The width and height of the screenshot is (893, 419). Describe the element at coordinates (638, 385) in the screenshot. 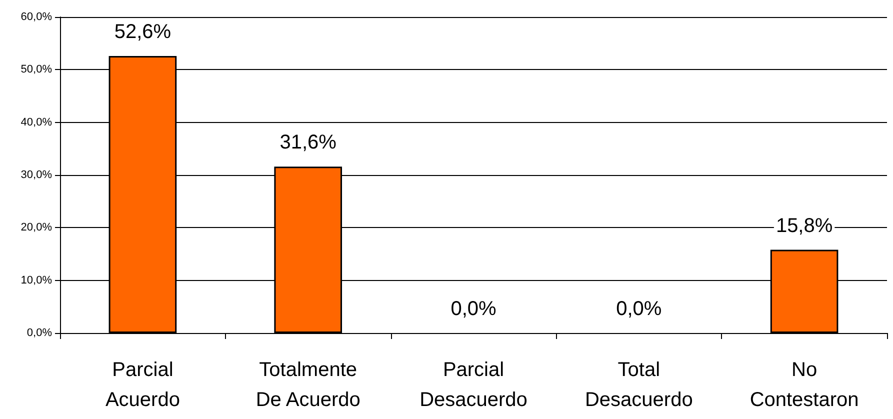

I see `x-tick-label: Total Desacuerdo` at that location.